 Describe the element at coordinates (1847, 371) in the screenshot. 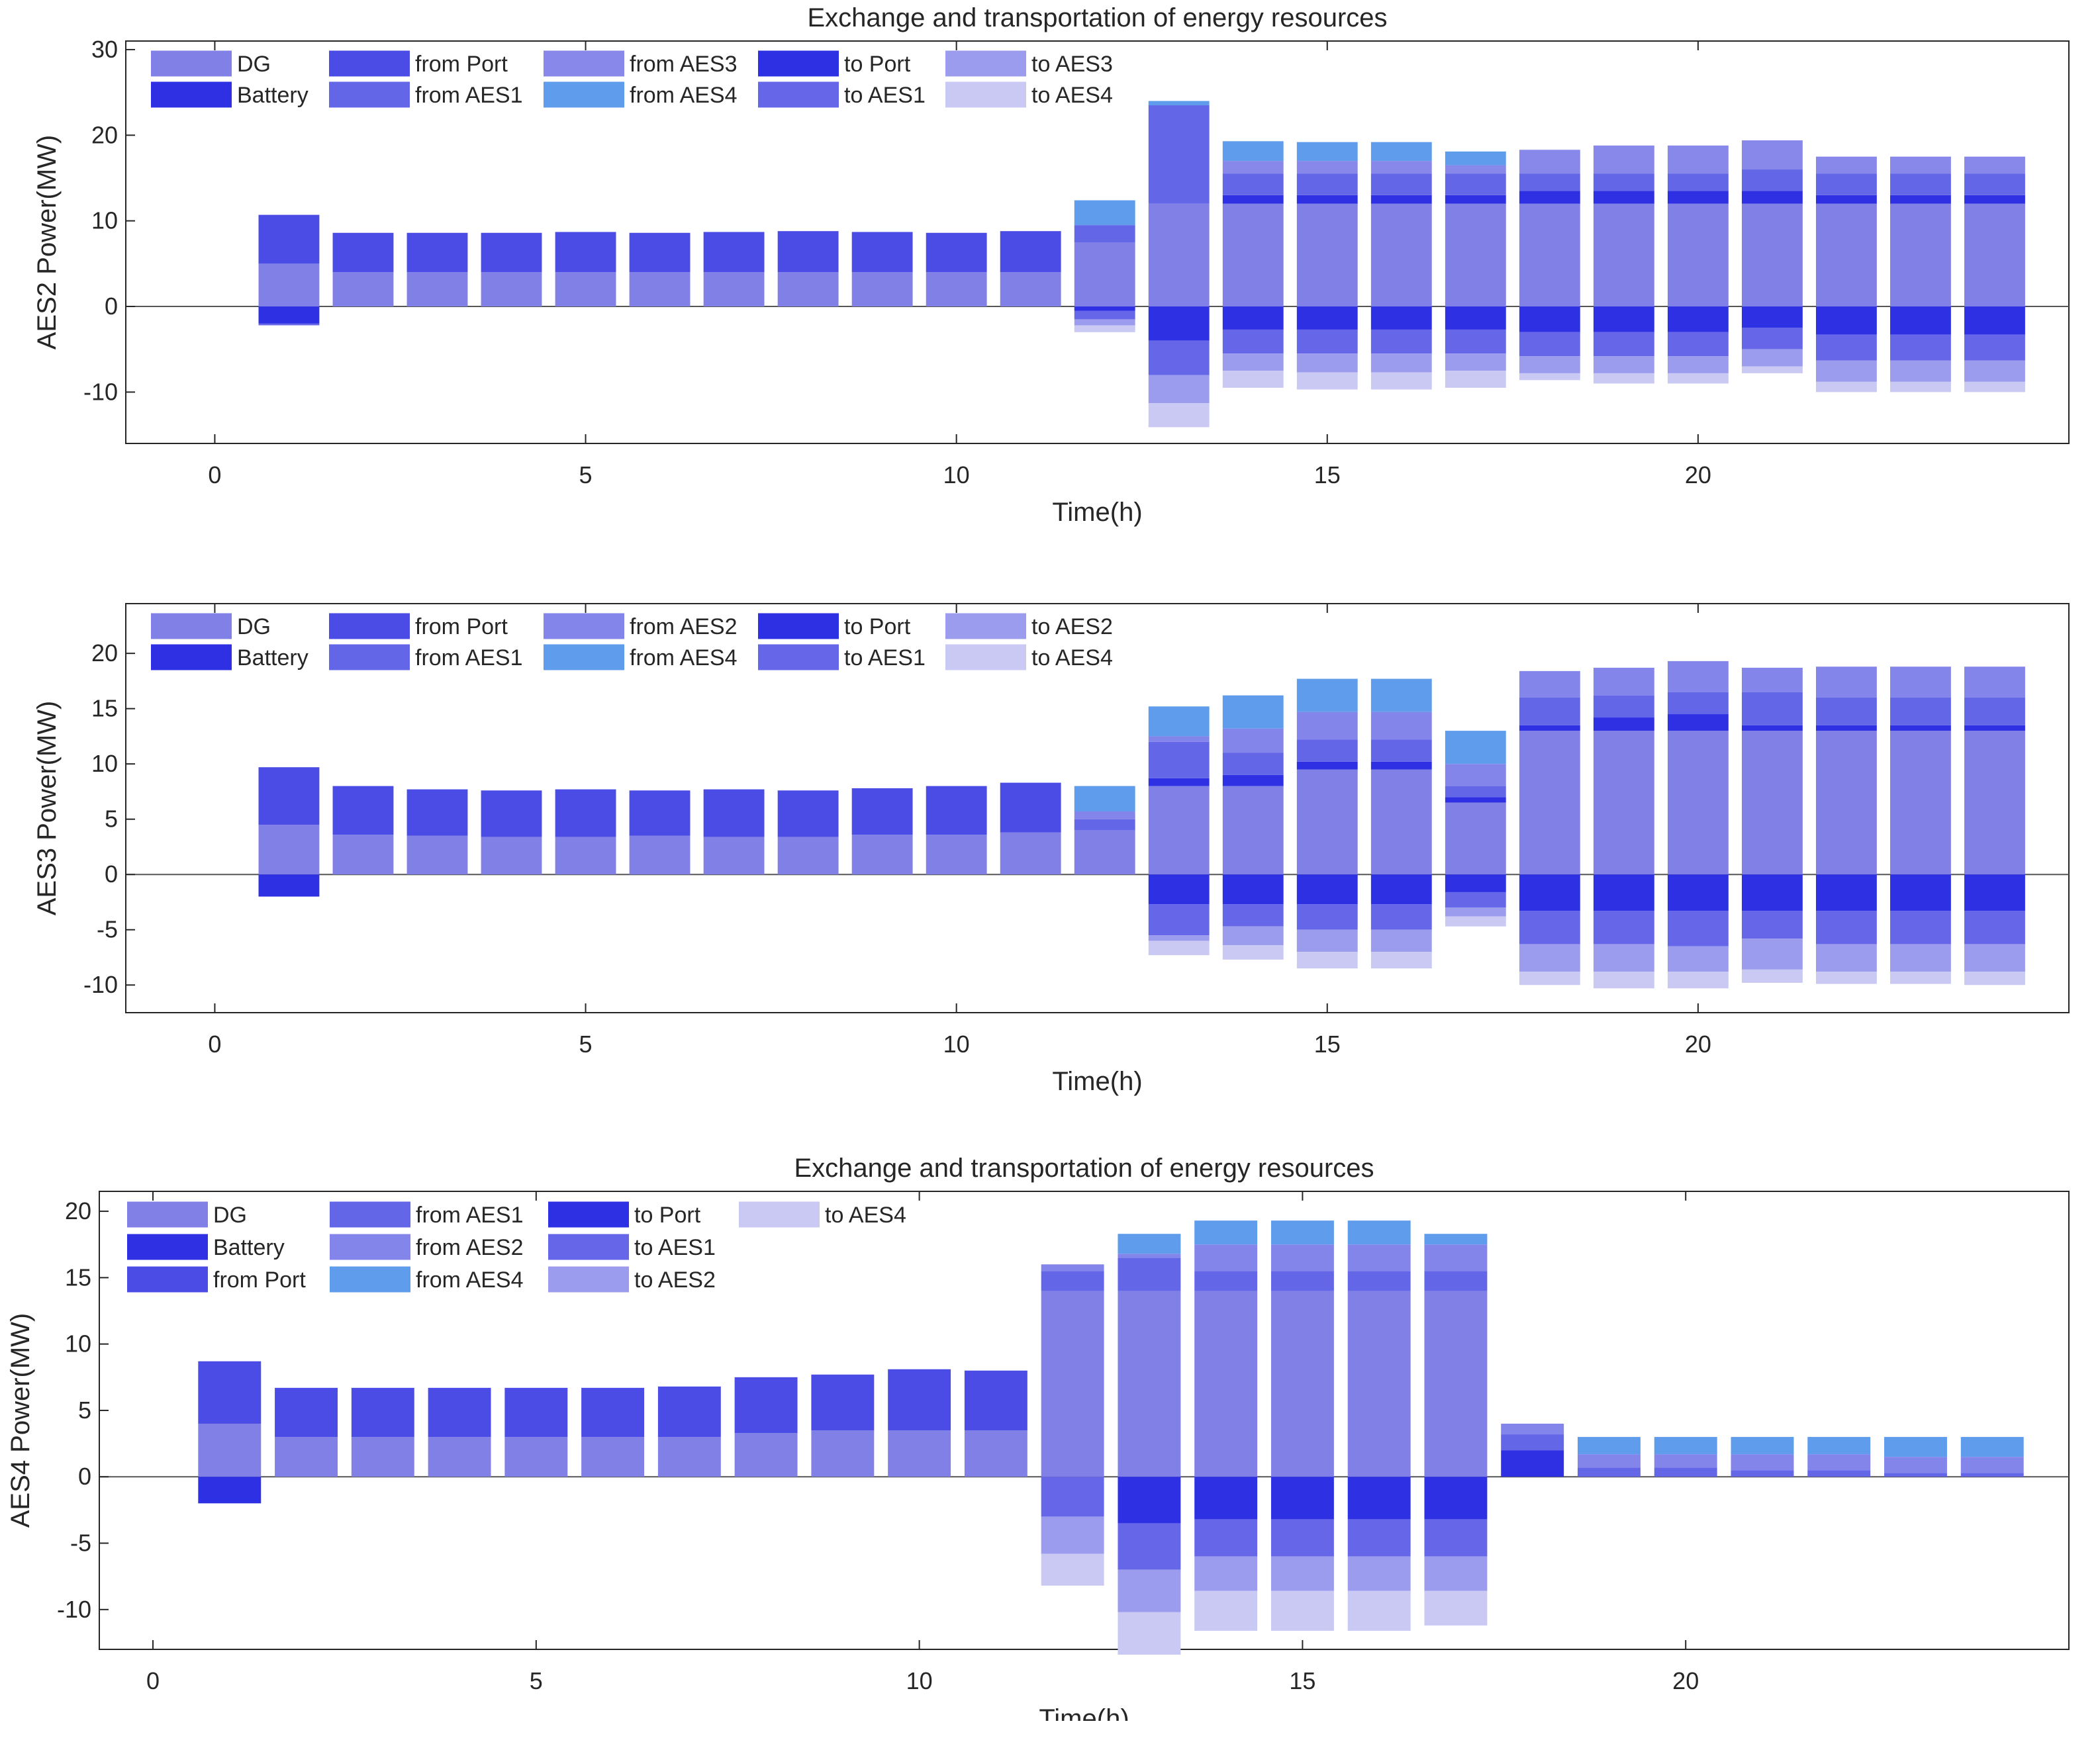

I see `bar-to-aes3-h22` at that location.